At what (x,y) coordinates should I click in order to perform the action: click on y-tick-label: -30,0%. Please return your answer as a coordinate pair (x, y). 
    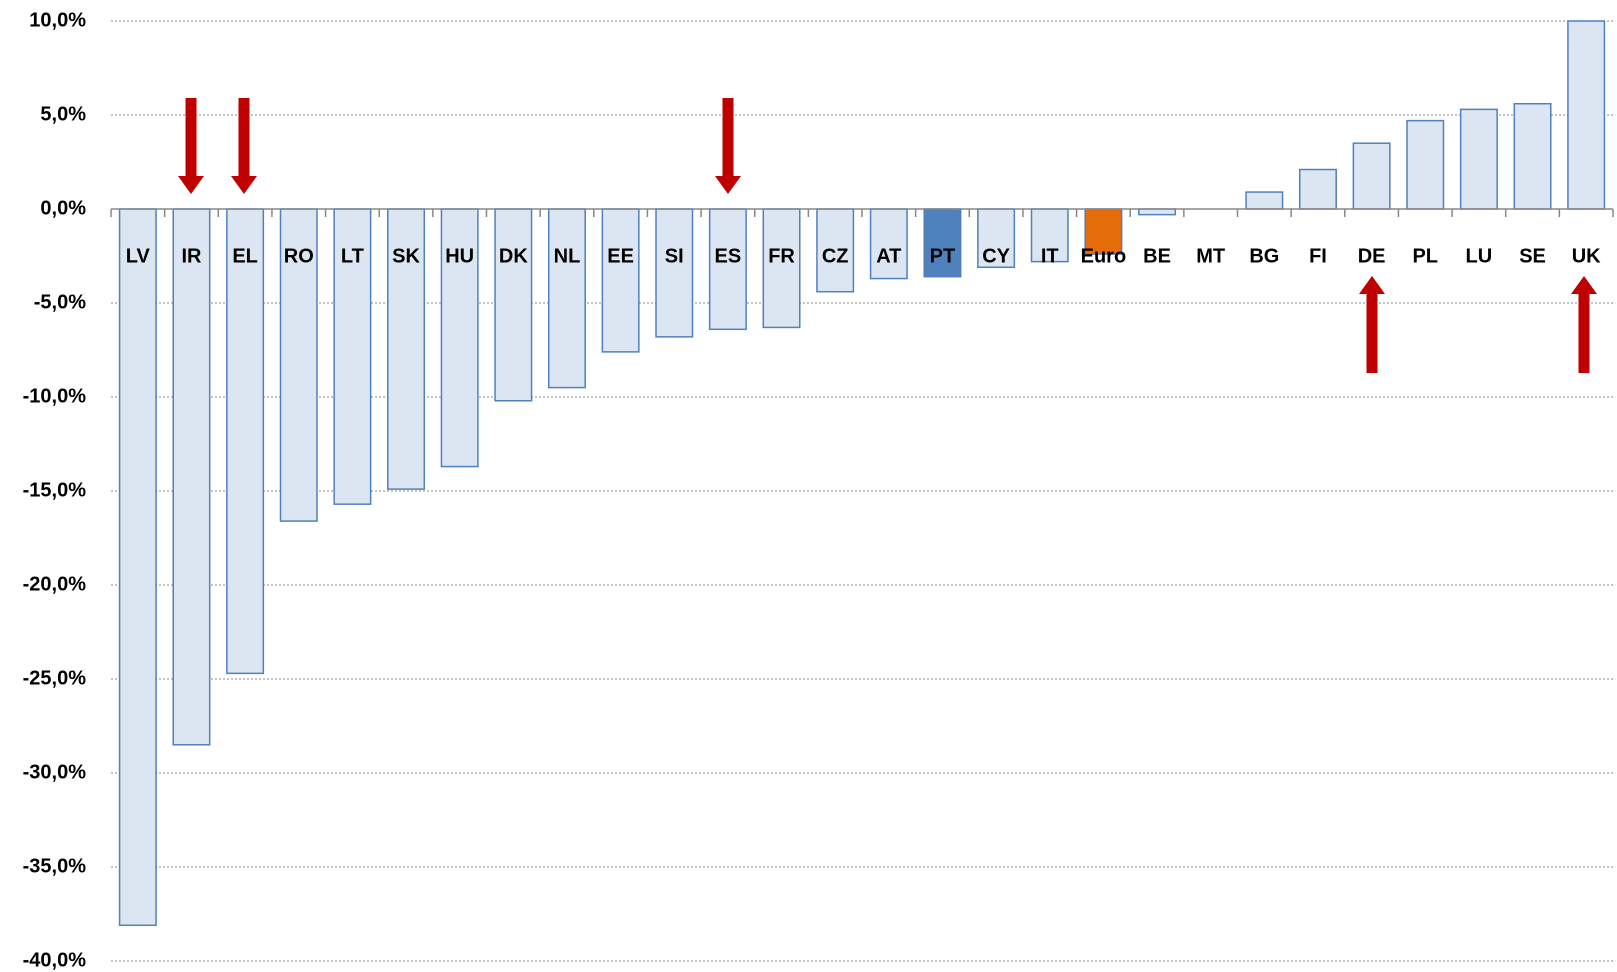
    Looking at the image, I should click on (55, 772).